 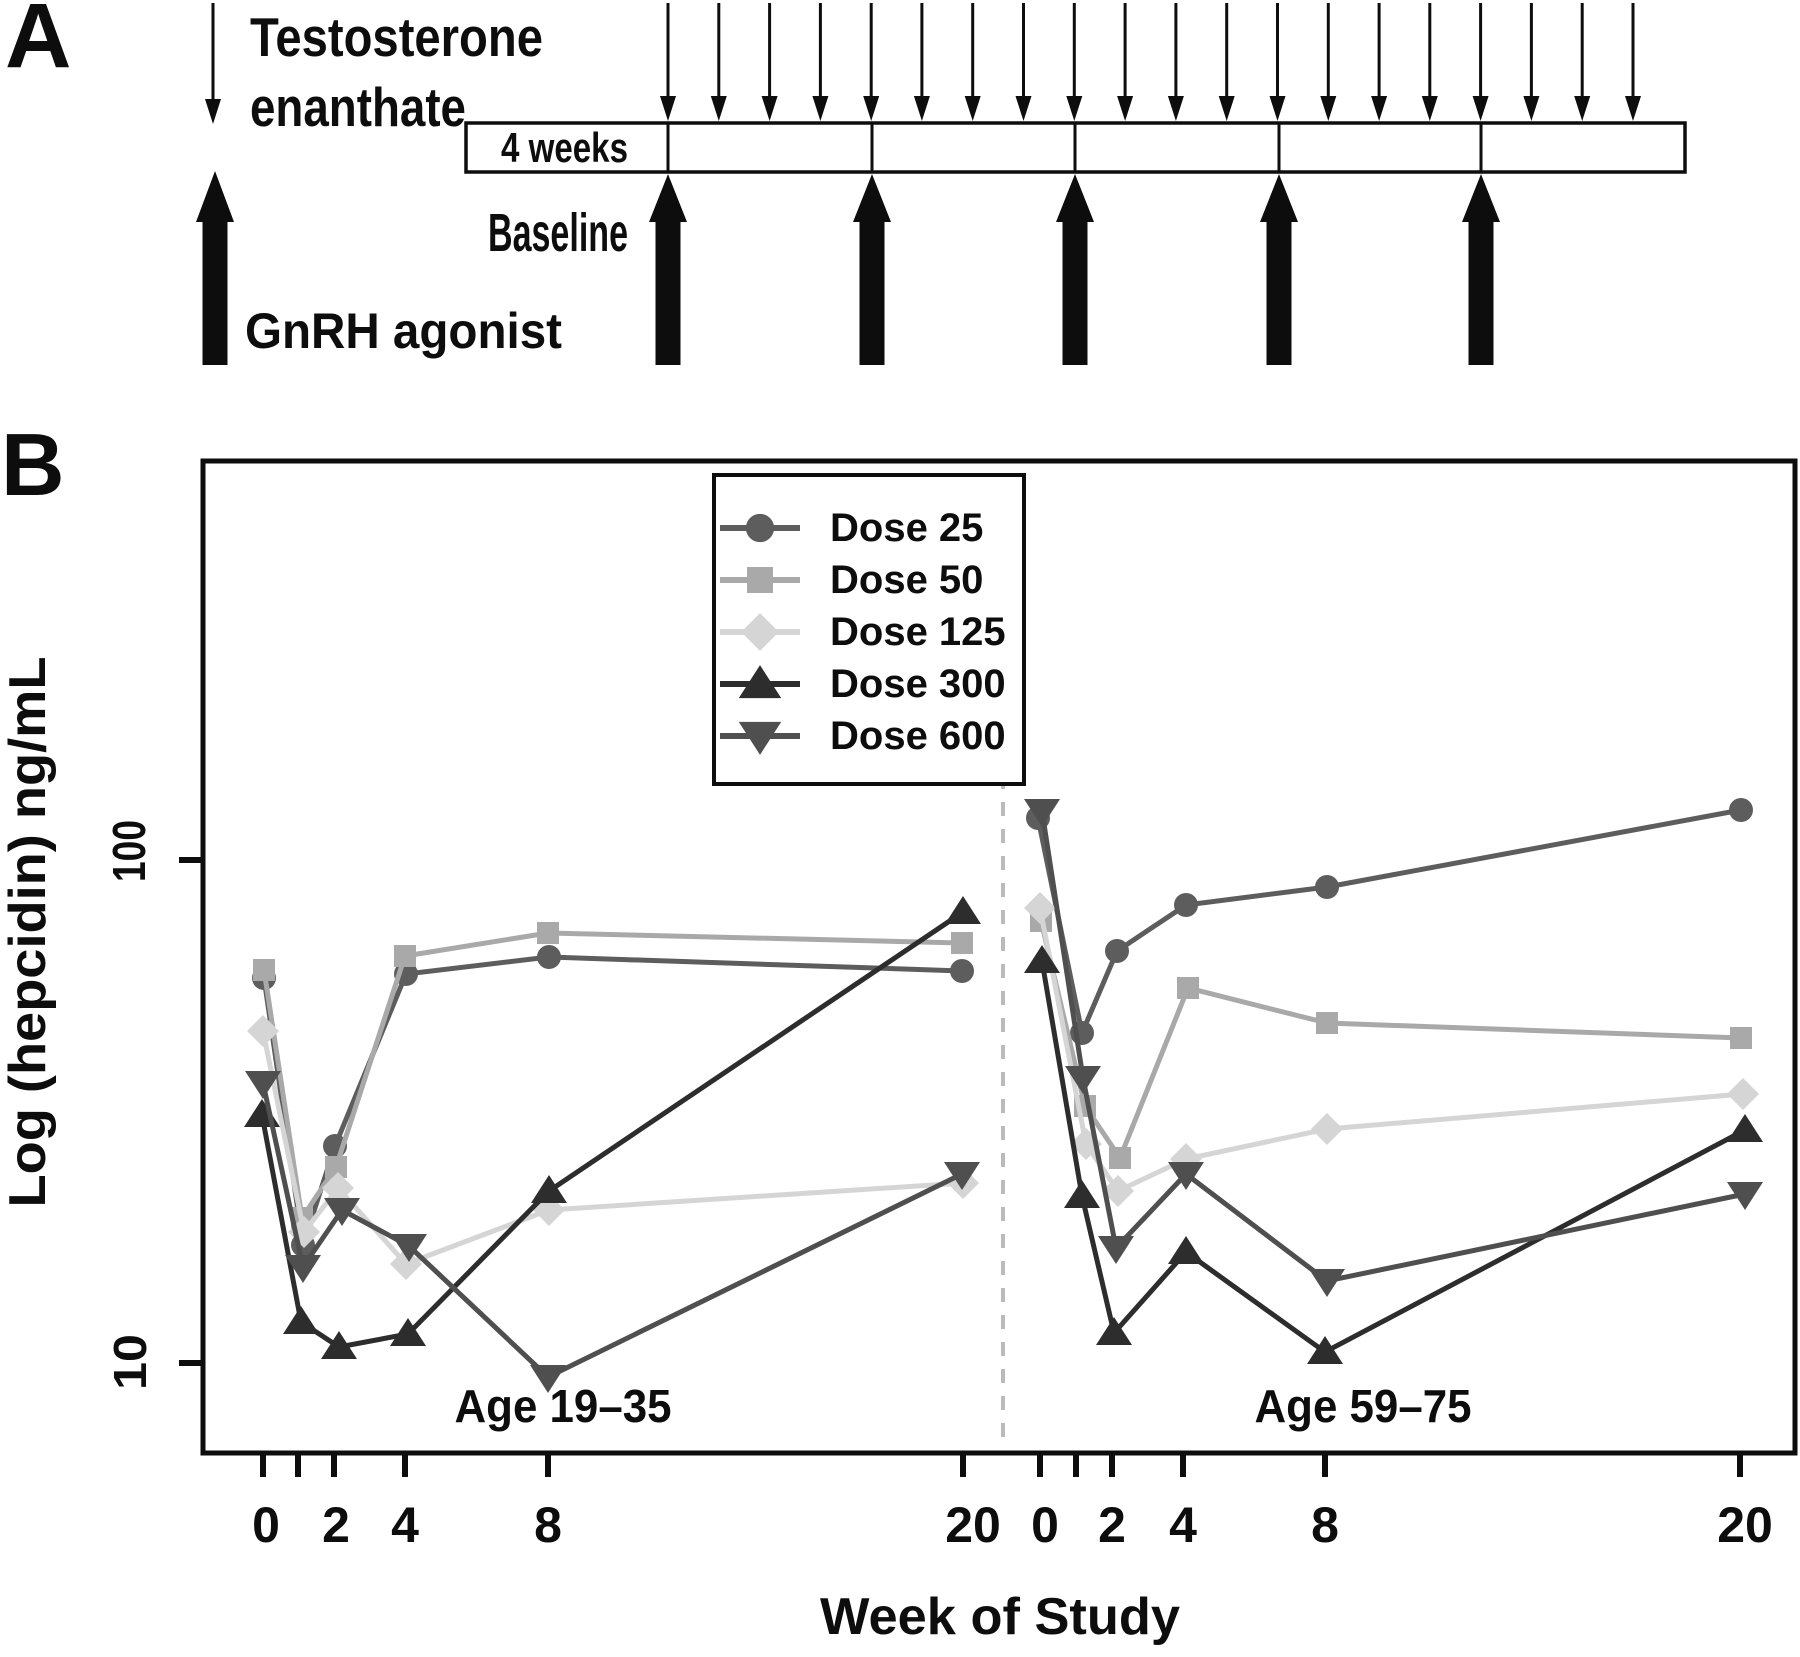 I want to click on svg-text: Log (hepcidin) ng/mL, so click(x=28, y=932).